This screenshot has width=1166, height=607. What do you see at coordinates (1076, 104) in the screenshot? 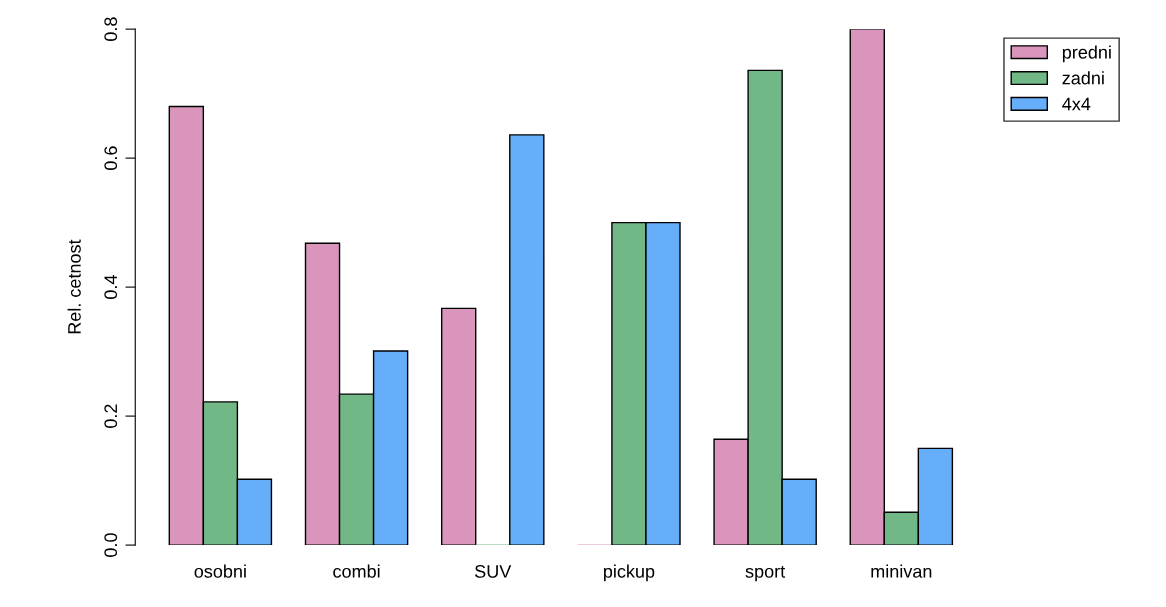
I see `legend-label: 4x4` at bounding box center [1076, 104].